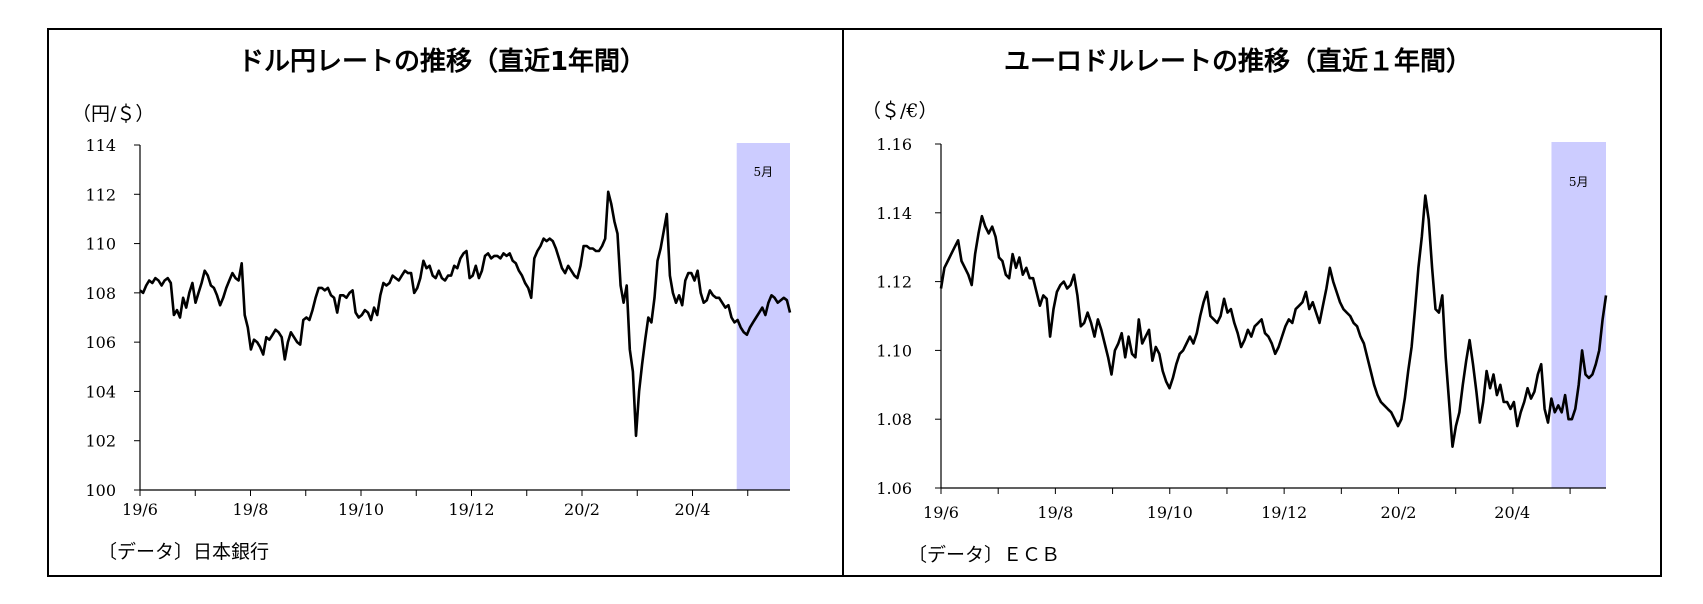 The height and width of the screenshot is (604, 1703). Describe the element at coordinates (113, 114) in the screenshot. I see `y-axis-unit: （円/＄）` at that location.